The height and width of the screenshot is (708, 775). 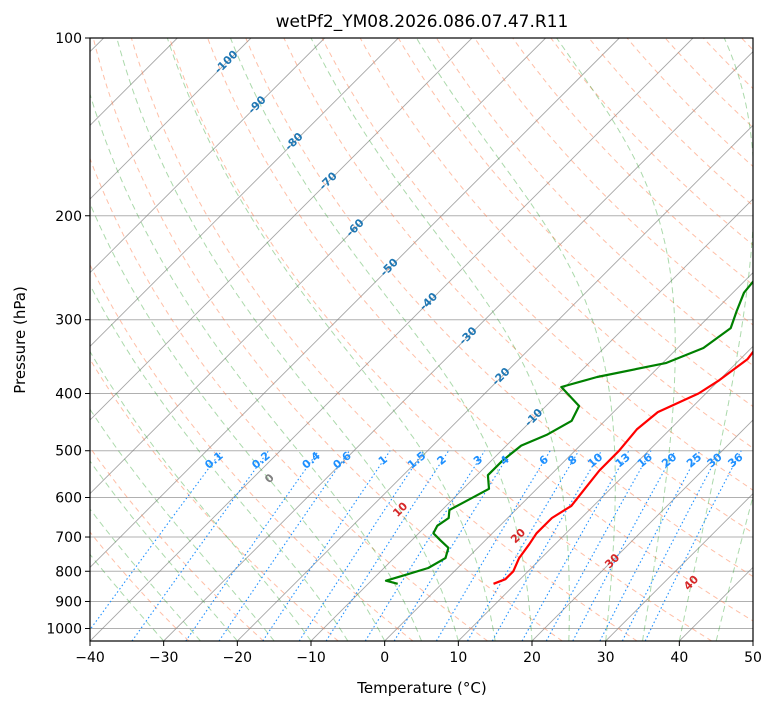 What do you see at coordinates (384, 658) in the screenshot?
I see `x-tick-label: 0` at bounding box center [384, 658].